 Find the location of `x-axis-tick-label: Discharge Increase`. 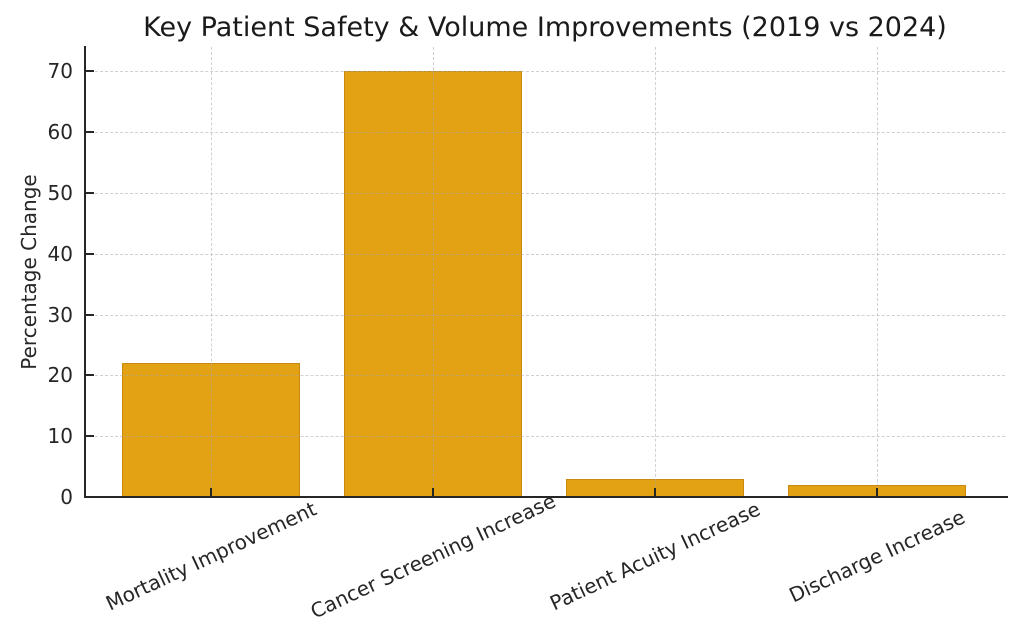

x-axis-tick-label: Discharge Increase is located at coordinates (877, 556).